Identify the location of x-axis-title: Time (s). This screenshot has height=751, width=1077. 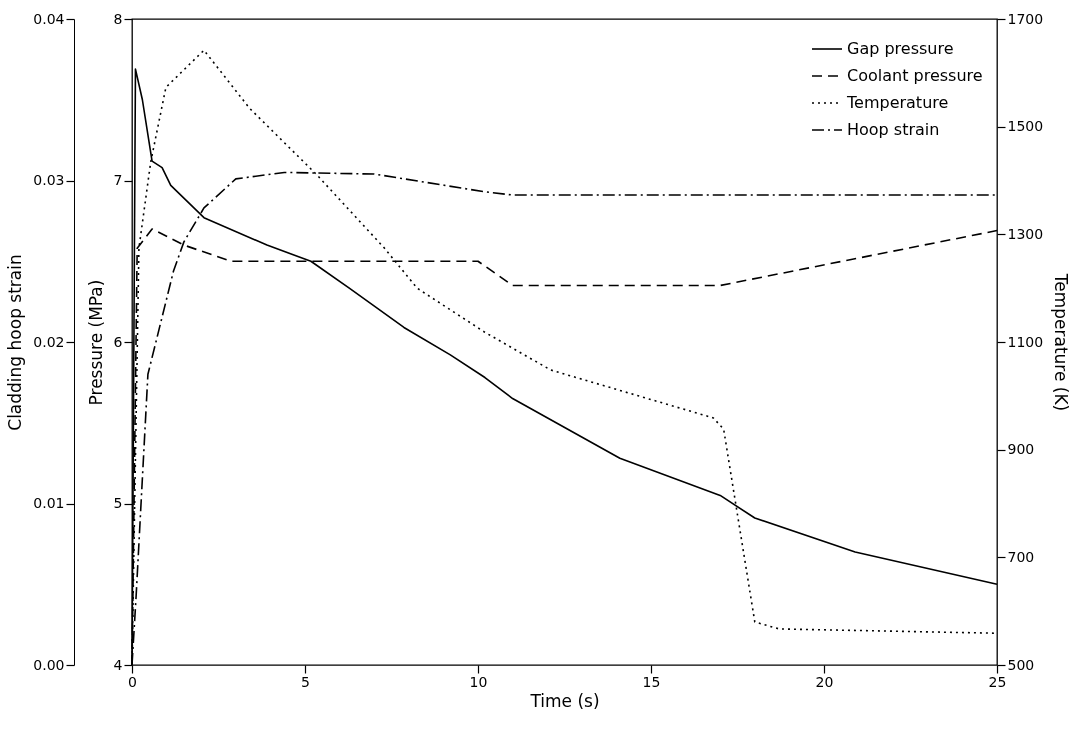
(564, 700).